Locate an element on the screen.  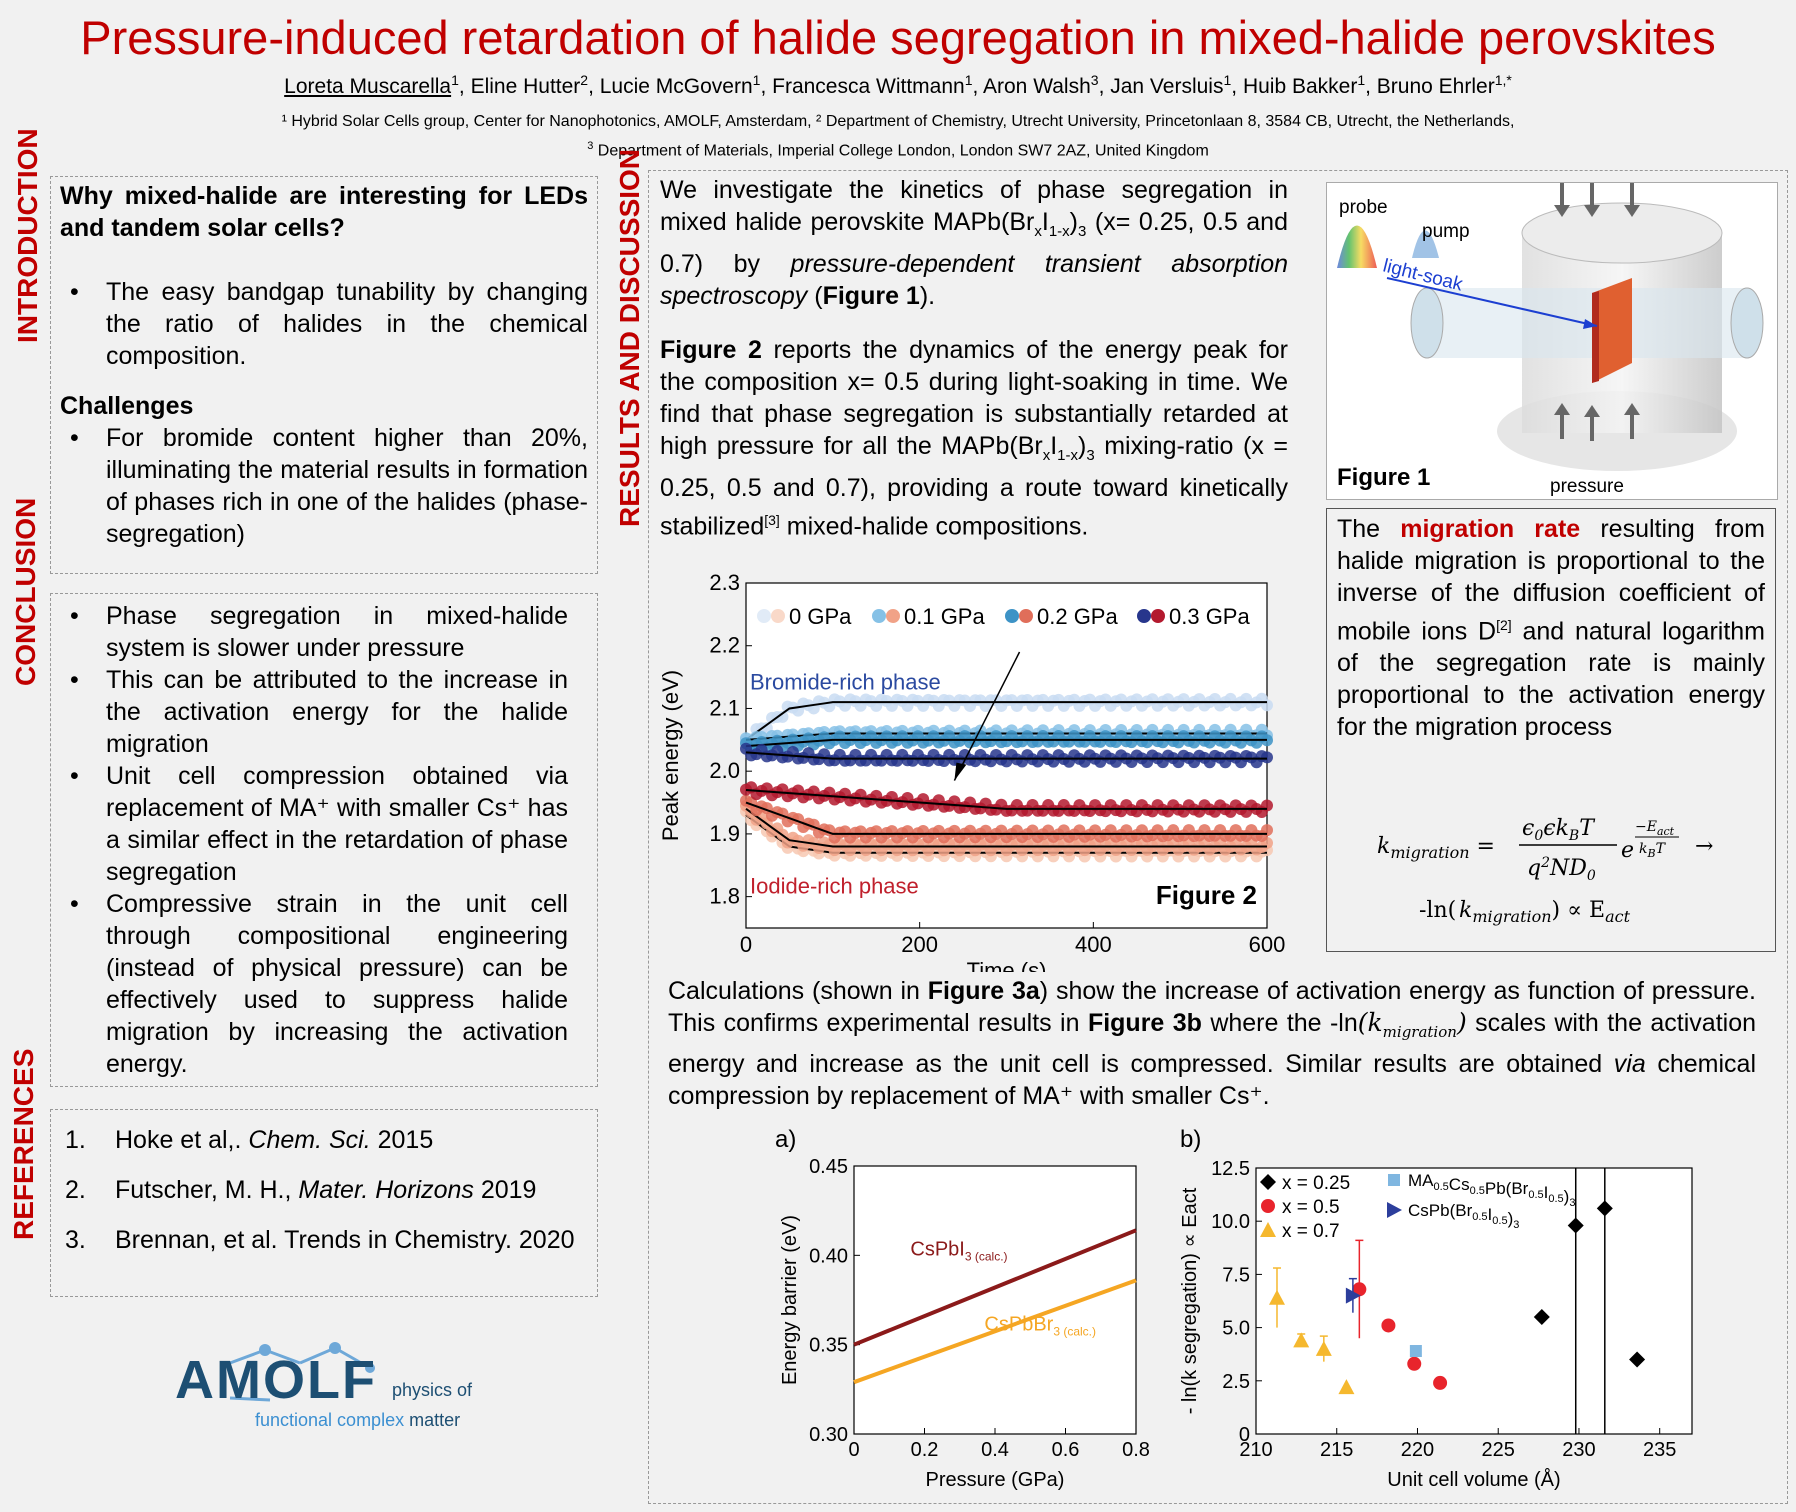
x-tick-label: 230 is located at coordinates (1578, 1450).